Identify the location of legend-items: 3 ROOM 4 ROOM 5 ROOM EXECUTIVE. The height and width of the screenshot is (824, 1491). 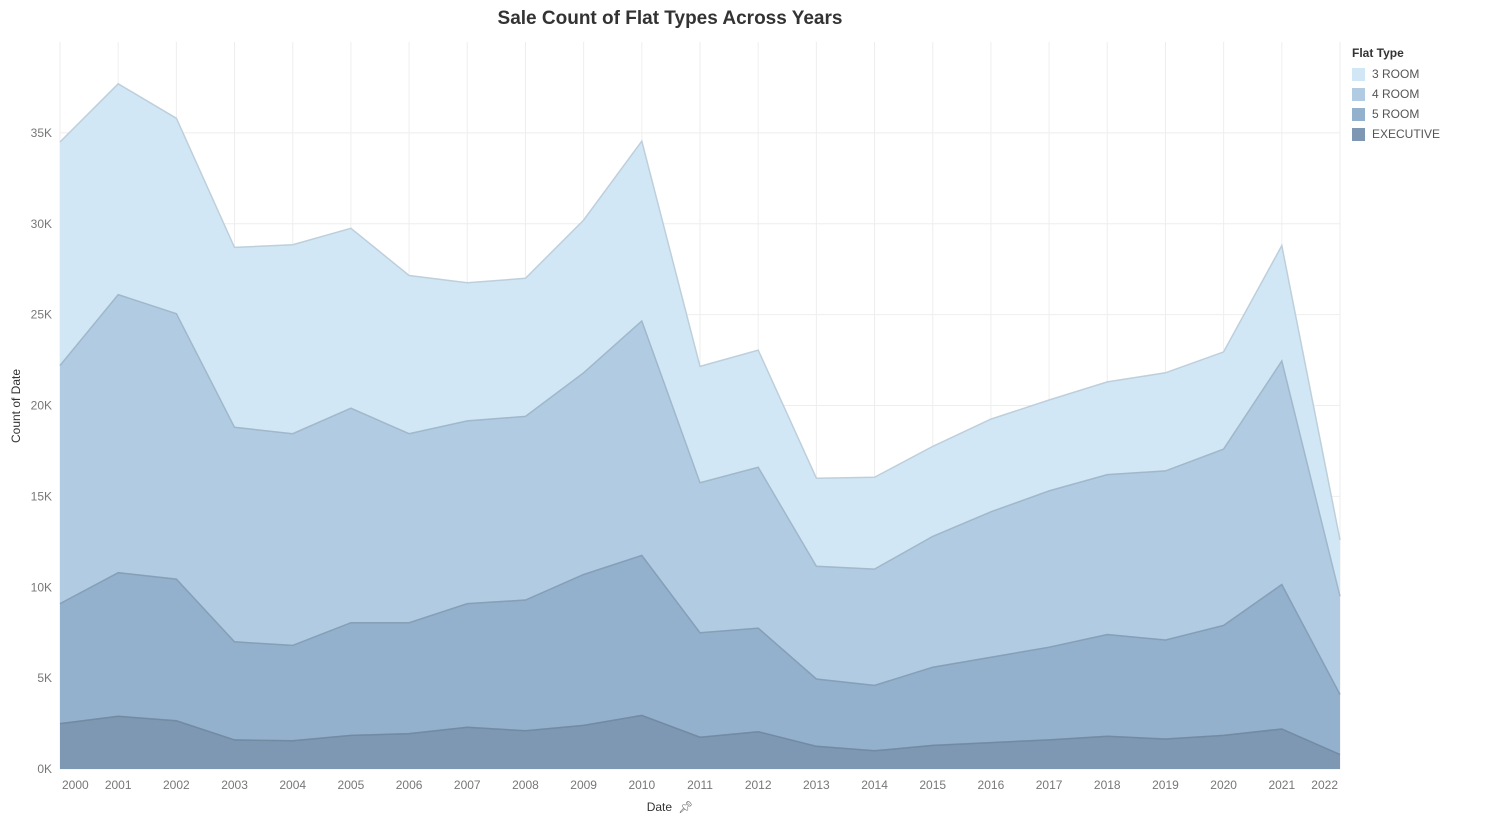
(1396, 104).